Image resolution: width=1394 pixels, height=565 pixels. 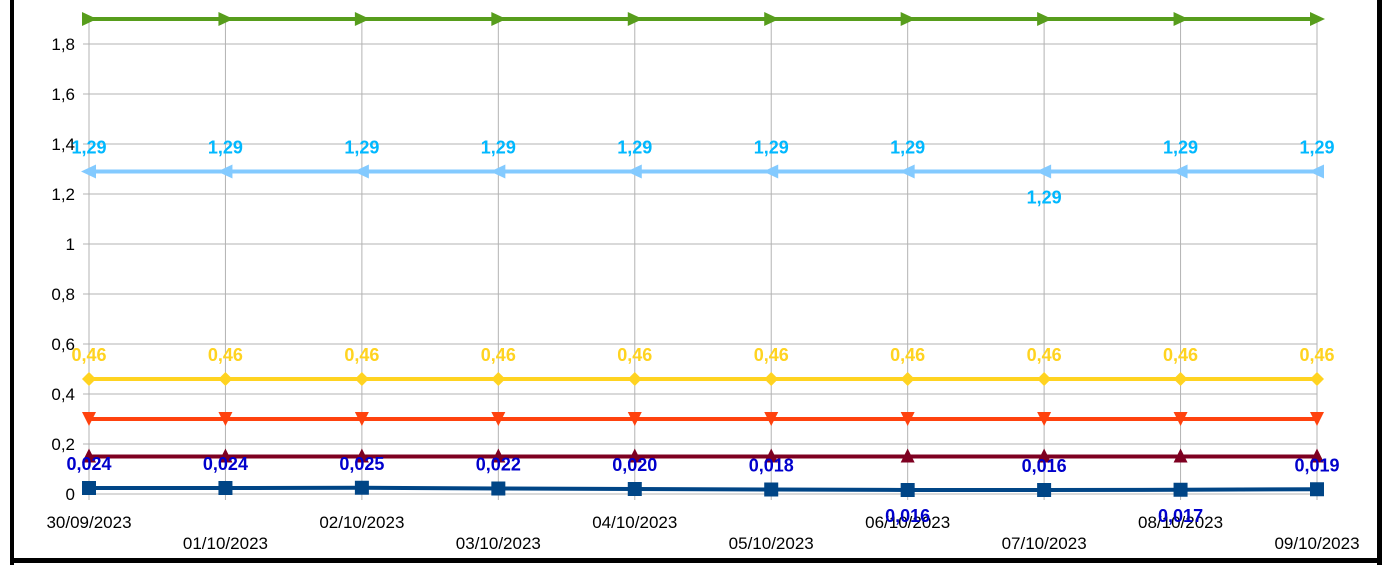 I want to click on data-label: 0,016, so click(x=907, y=516).